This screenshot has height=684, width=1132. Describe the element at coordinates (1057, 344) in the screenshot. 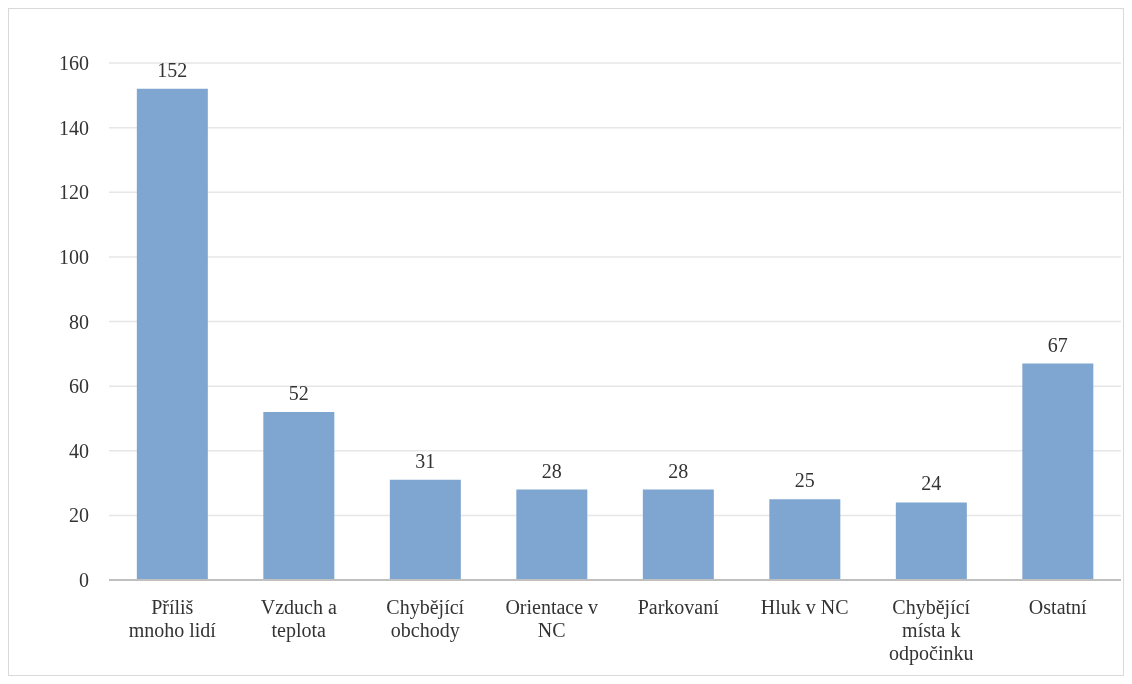

I see `data-label: 67` at that location.